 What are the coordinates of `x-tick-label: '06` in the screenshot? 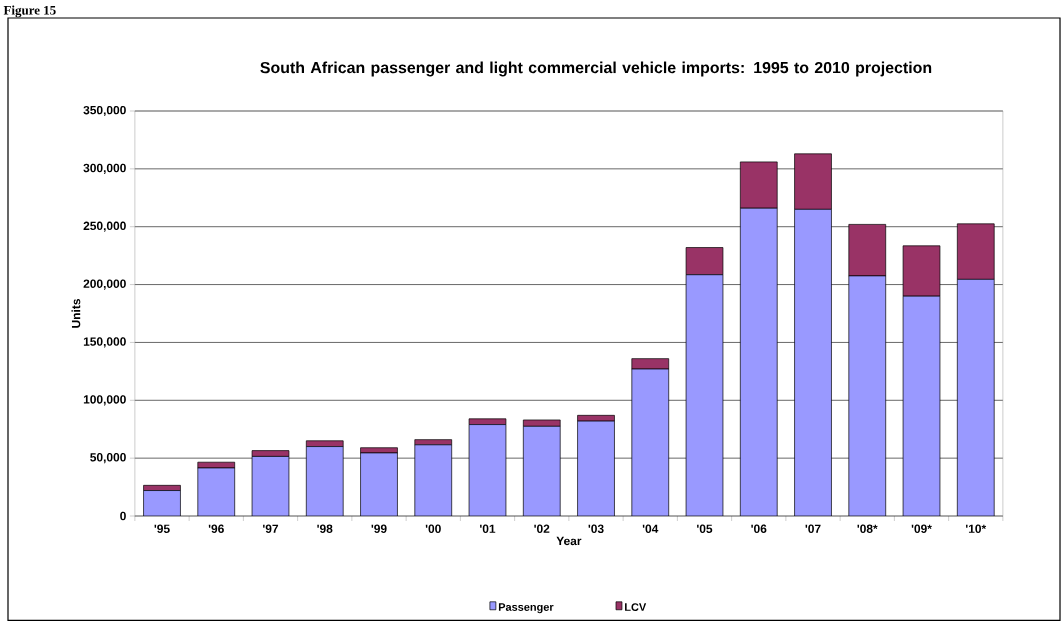 It's located at (759, 528).